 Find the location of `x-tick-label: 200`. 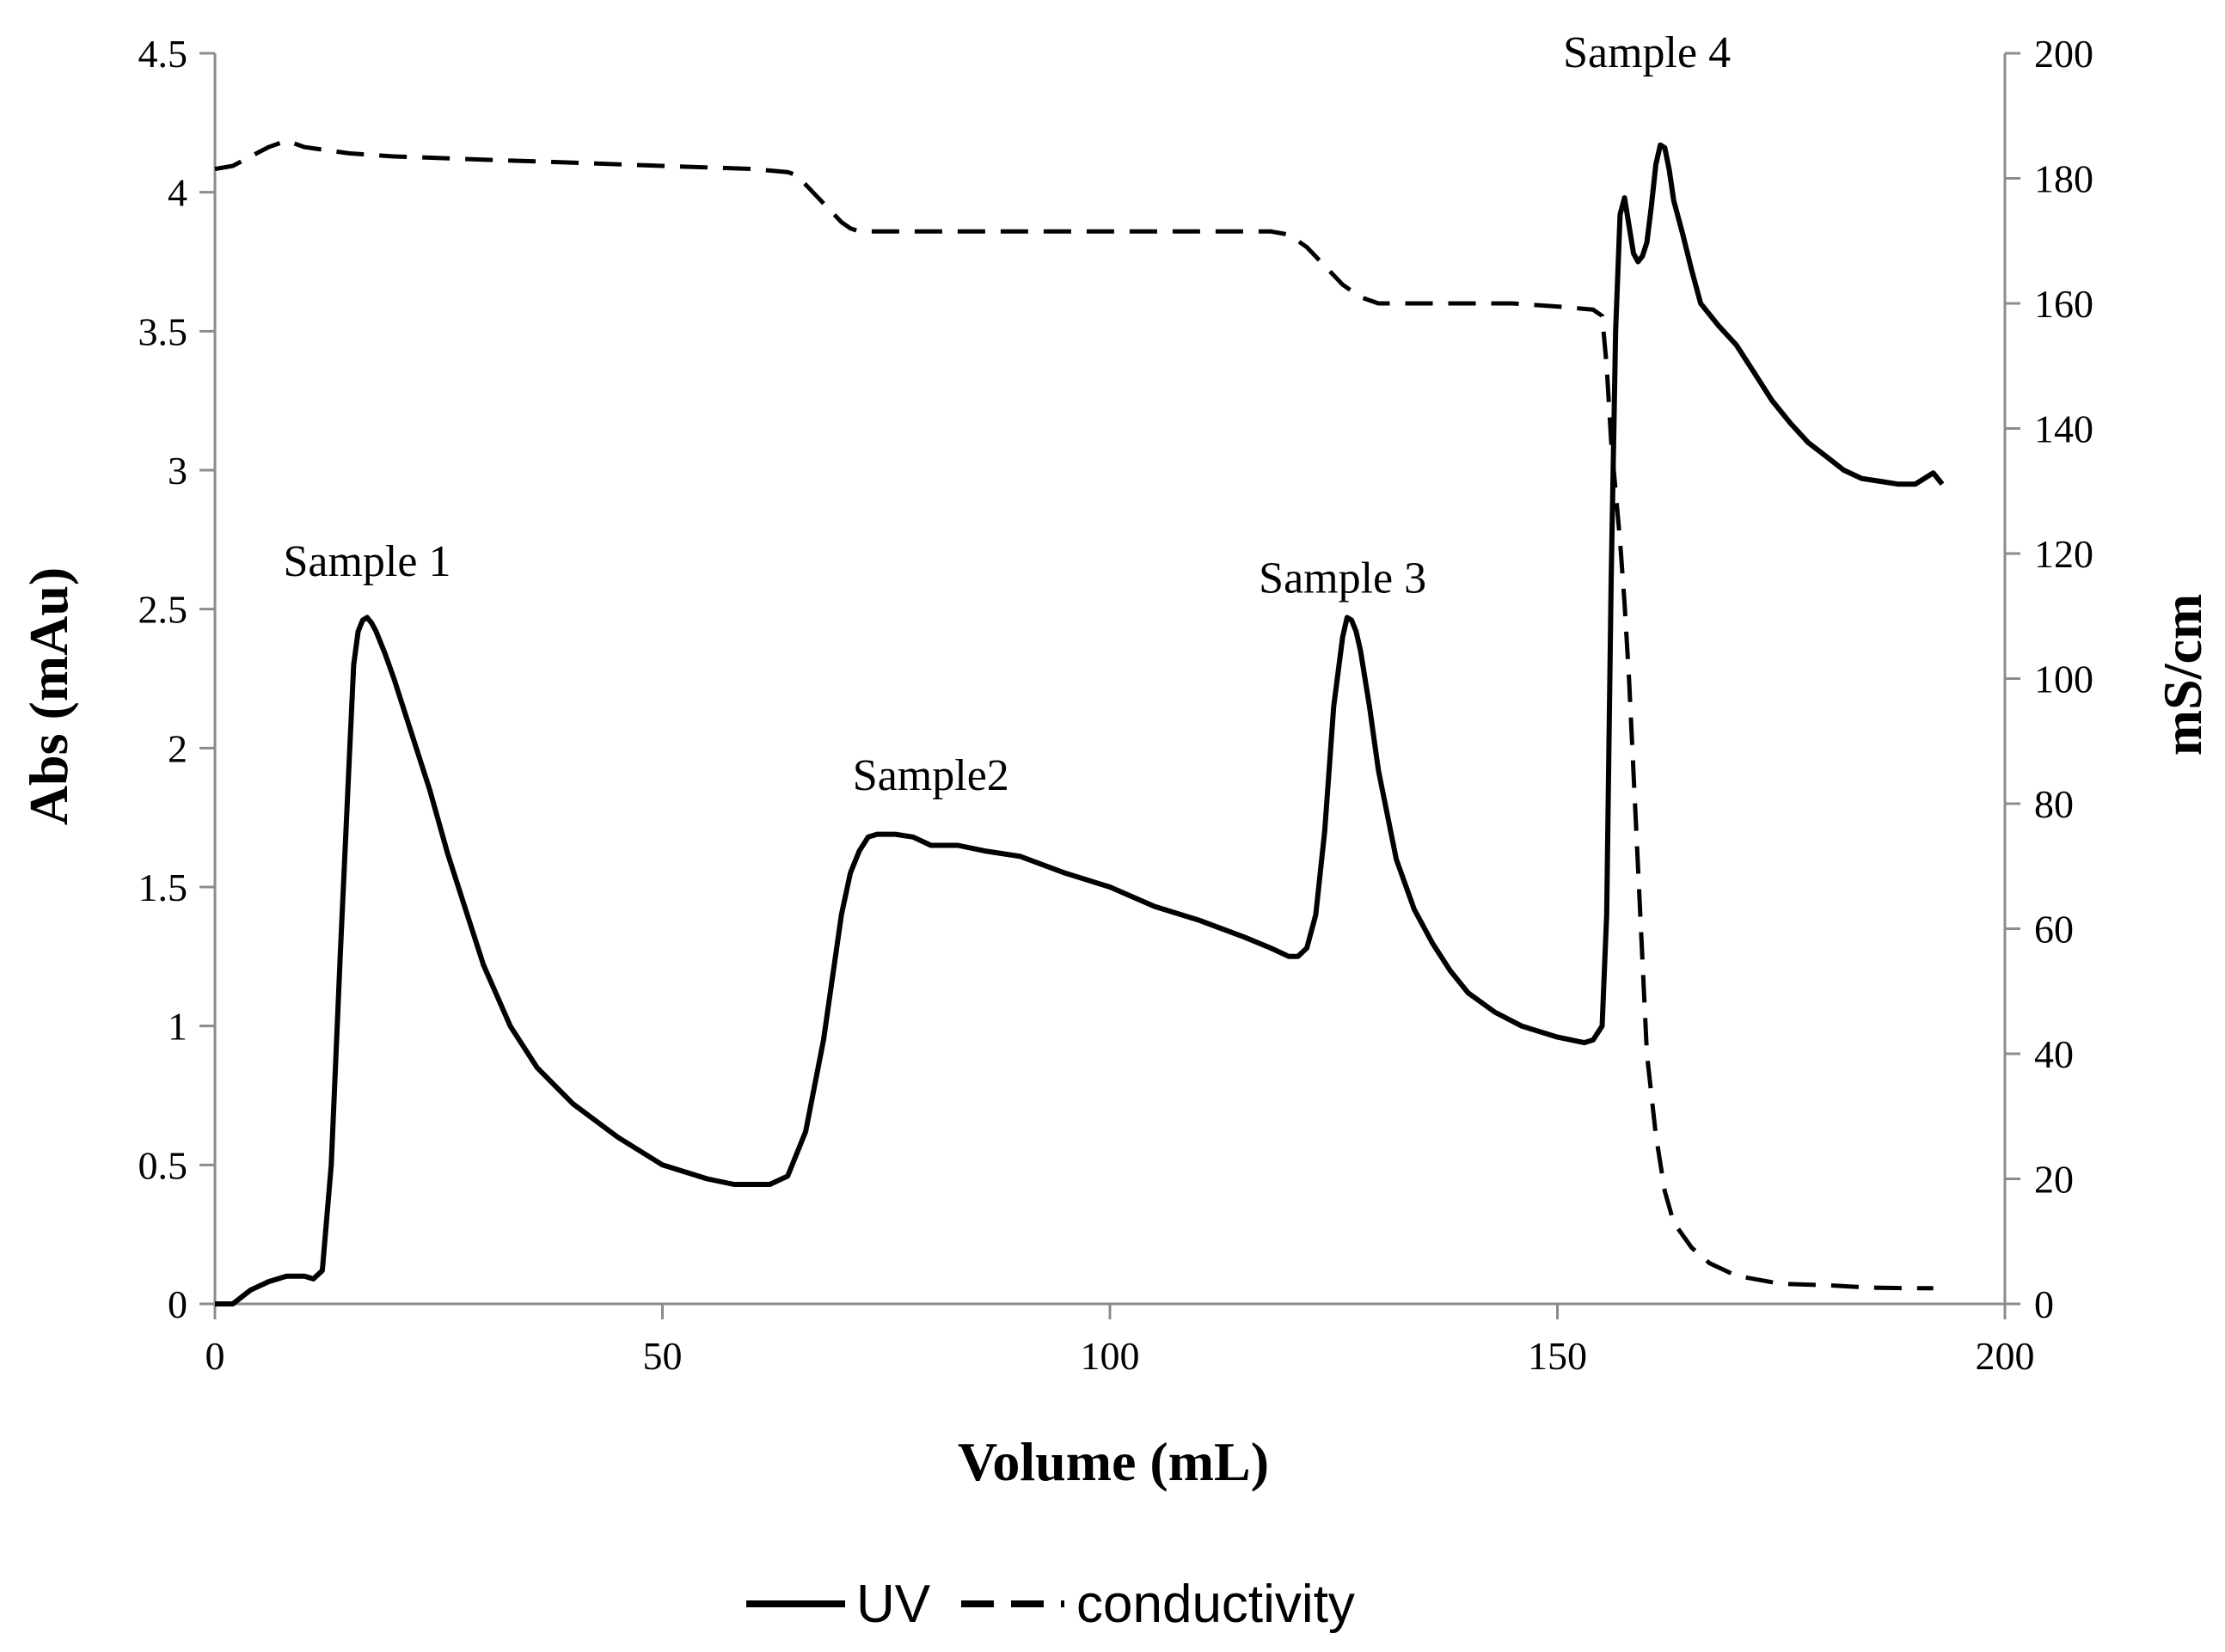

x-tick-label: 200 is located at coordinates (2006, 1356).